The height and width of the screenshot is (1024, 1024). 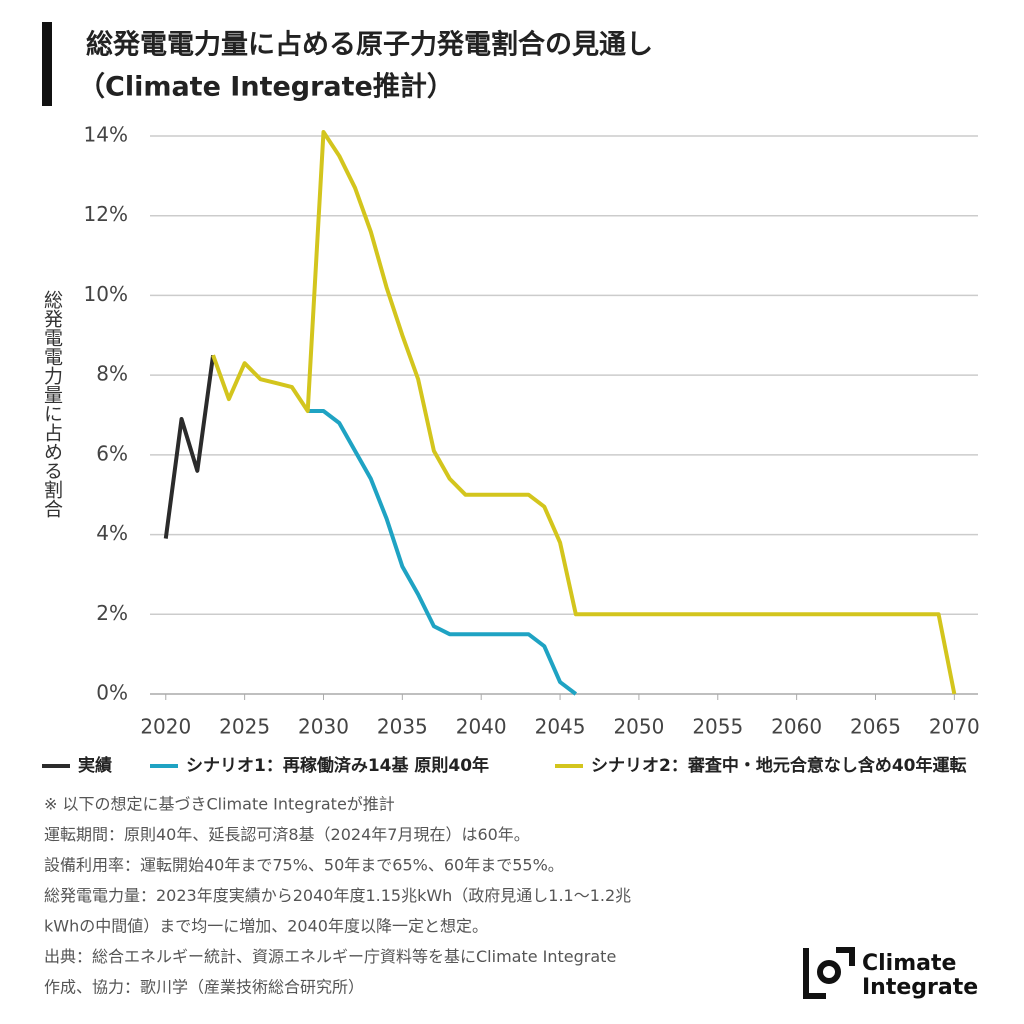 I want to click on y-tick-label: 8%, so click(x=112, y=374).